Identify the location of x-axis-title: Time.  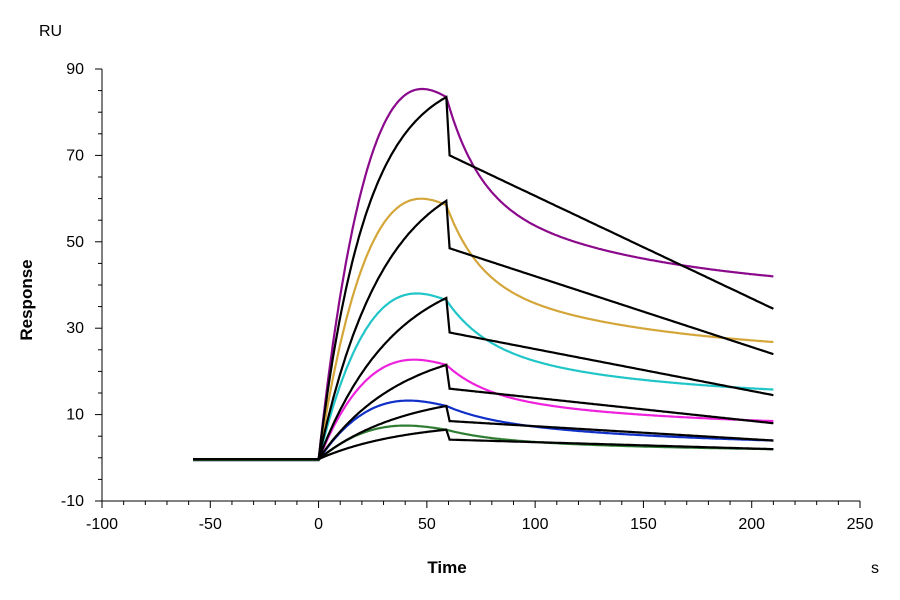
(446, 567).